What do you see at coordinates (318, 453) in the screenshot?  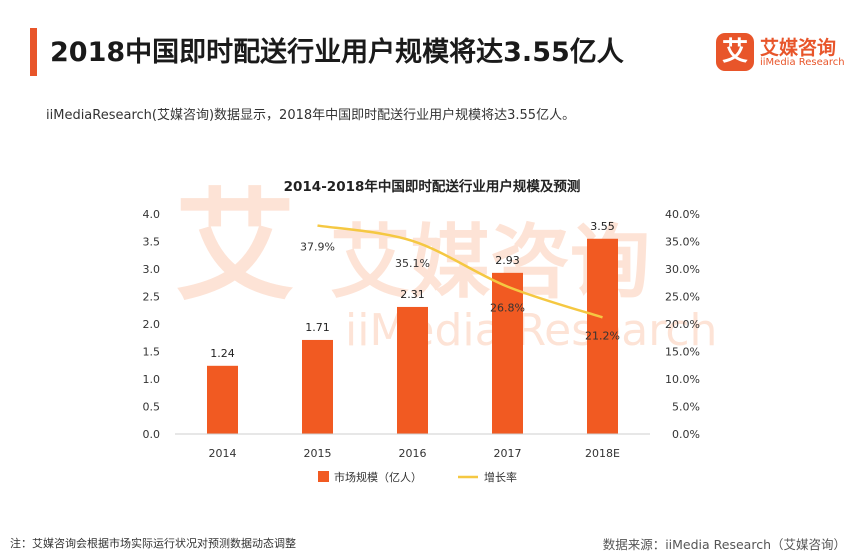 I see `x-tick-label: 2015` at bounding box center [318, 453].